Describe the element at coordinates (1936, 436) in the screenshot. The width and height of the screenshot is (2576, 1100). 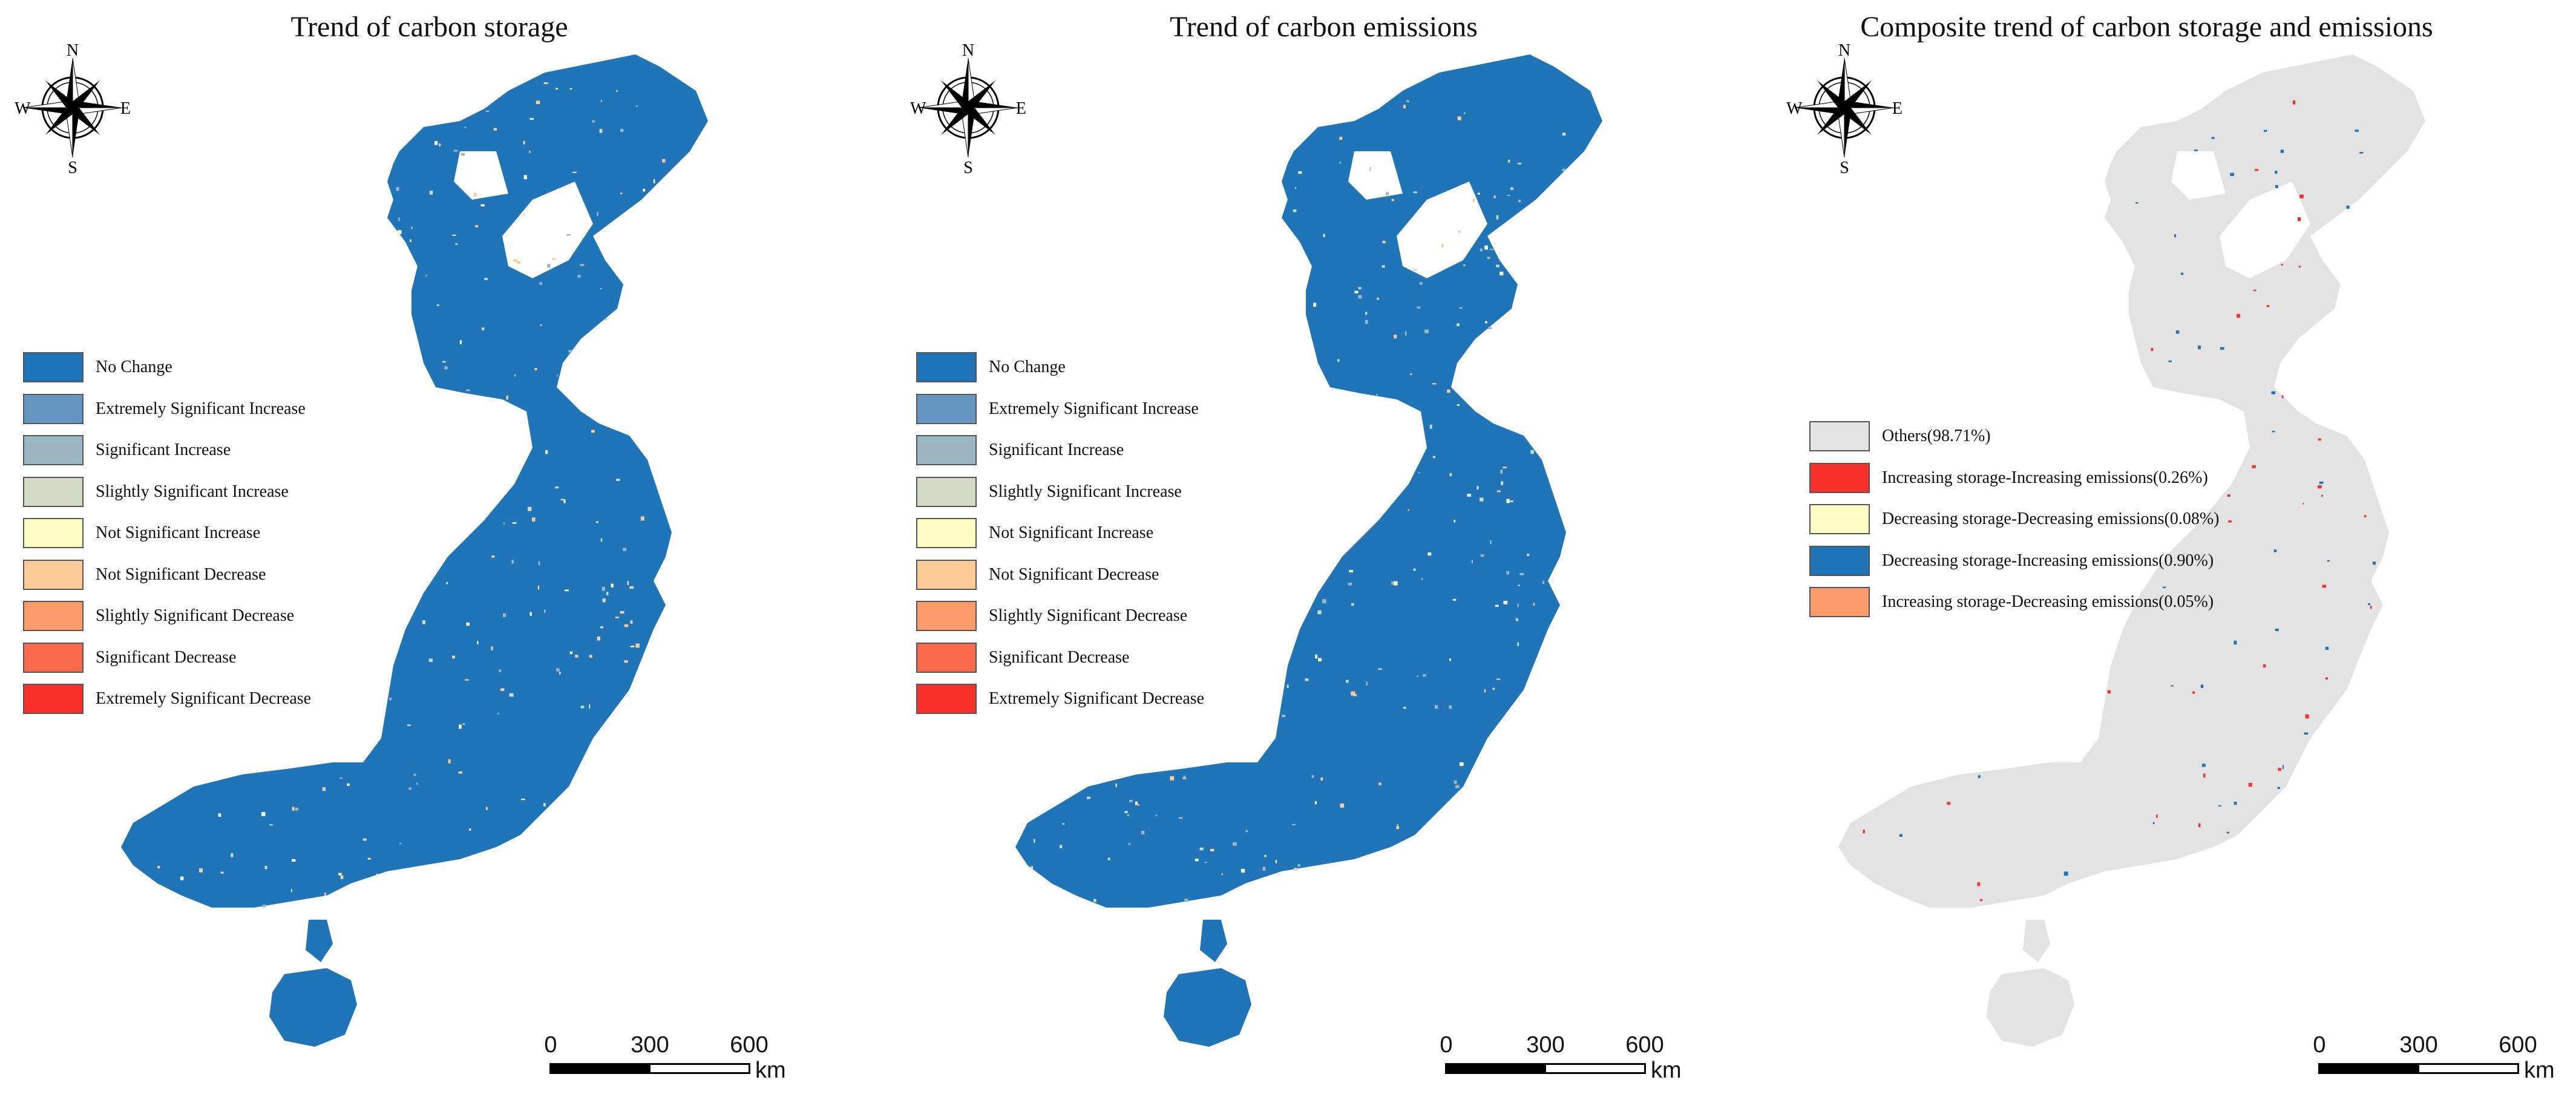
I see `legend-label: Others(98.71%)` at that location.